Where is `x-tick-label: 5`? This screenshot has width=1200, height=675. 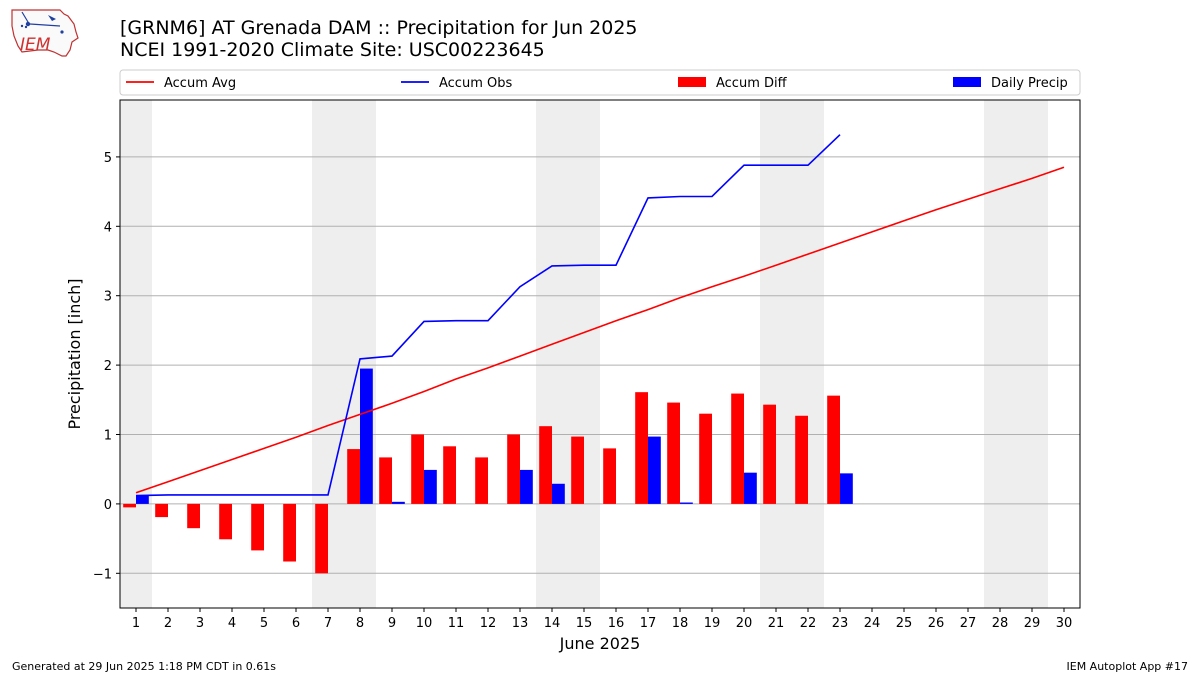 x-tick-label: 5 is located at coordinates (264, 623).